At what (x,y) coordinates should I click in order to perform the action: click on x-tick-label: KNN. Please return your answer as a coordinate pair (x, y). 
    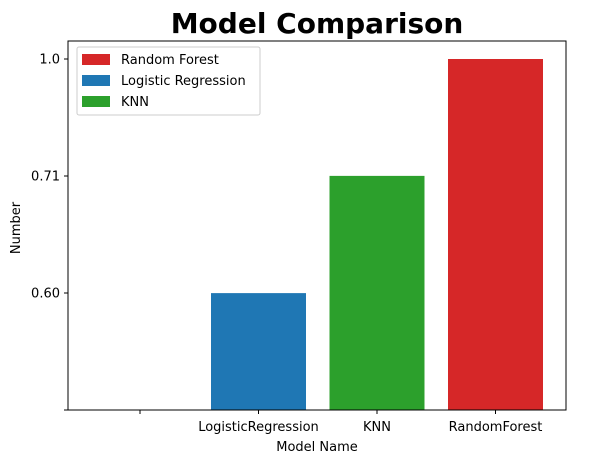
    Looking at the image, I should click on (377, 427).